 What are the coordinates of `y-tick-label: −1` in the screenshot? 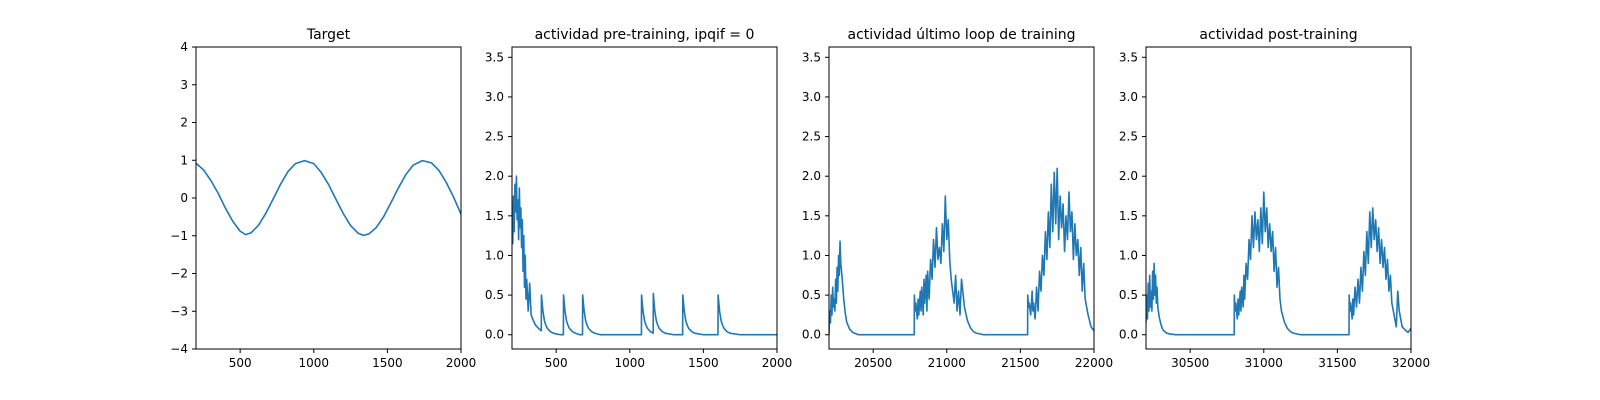 It's located at (179, 236).